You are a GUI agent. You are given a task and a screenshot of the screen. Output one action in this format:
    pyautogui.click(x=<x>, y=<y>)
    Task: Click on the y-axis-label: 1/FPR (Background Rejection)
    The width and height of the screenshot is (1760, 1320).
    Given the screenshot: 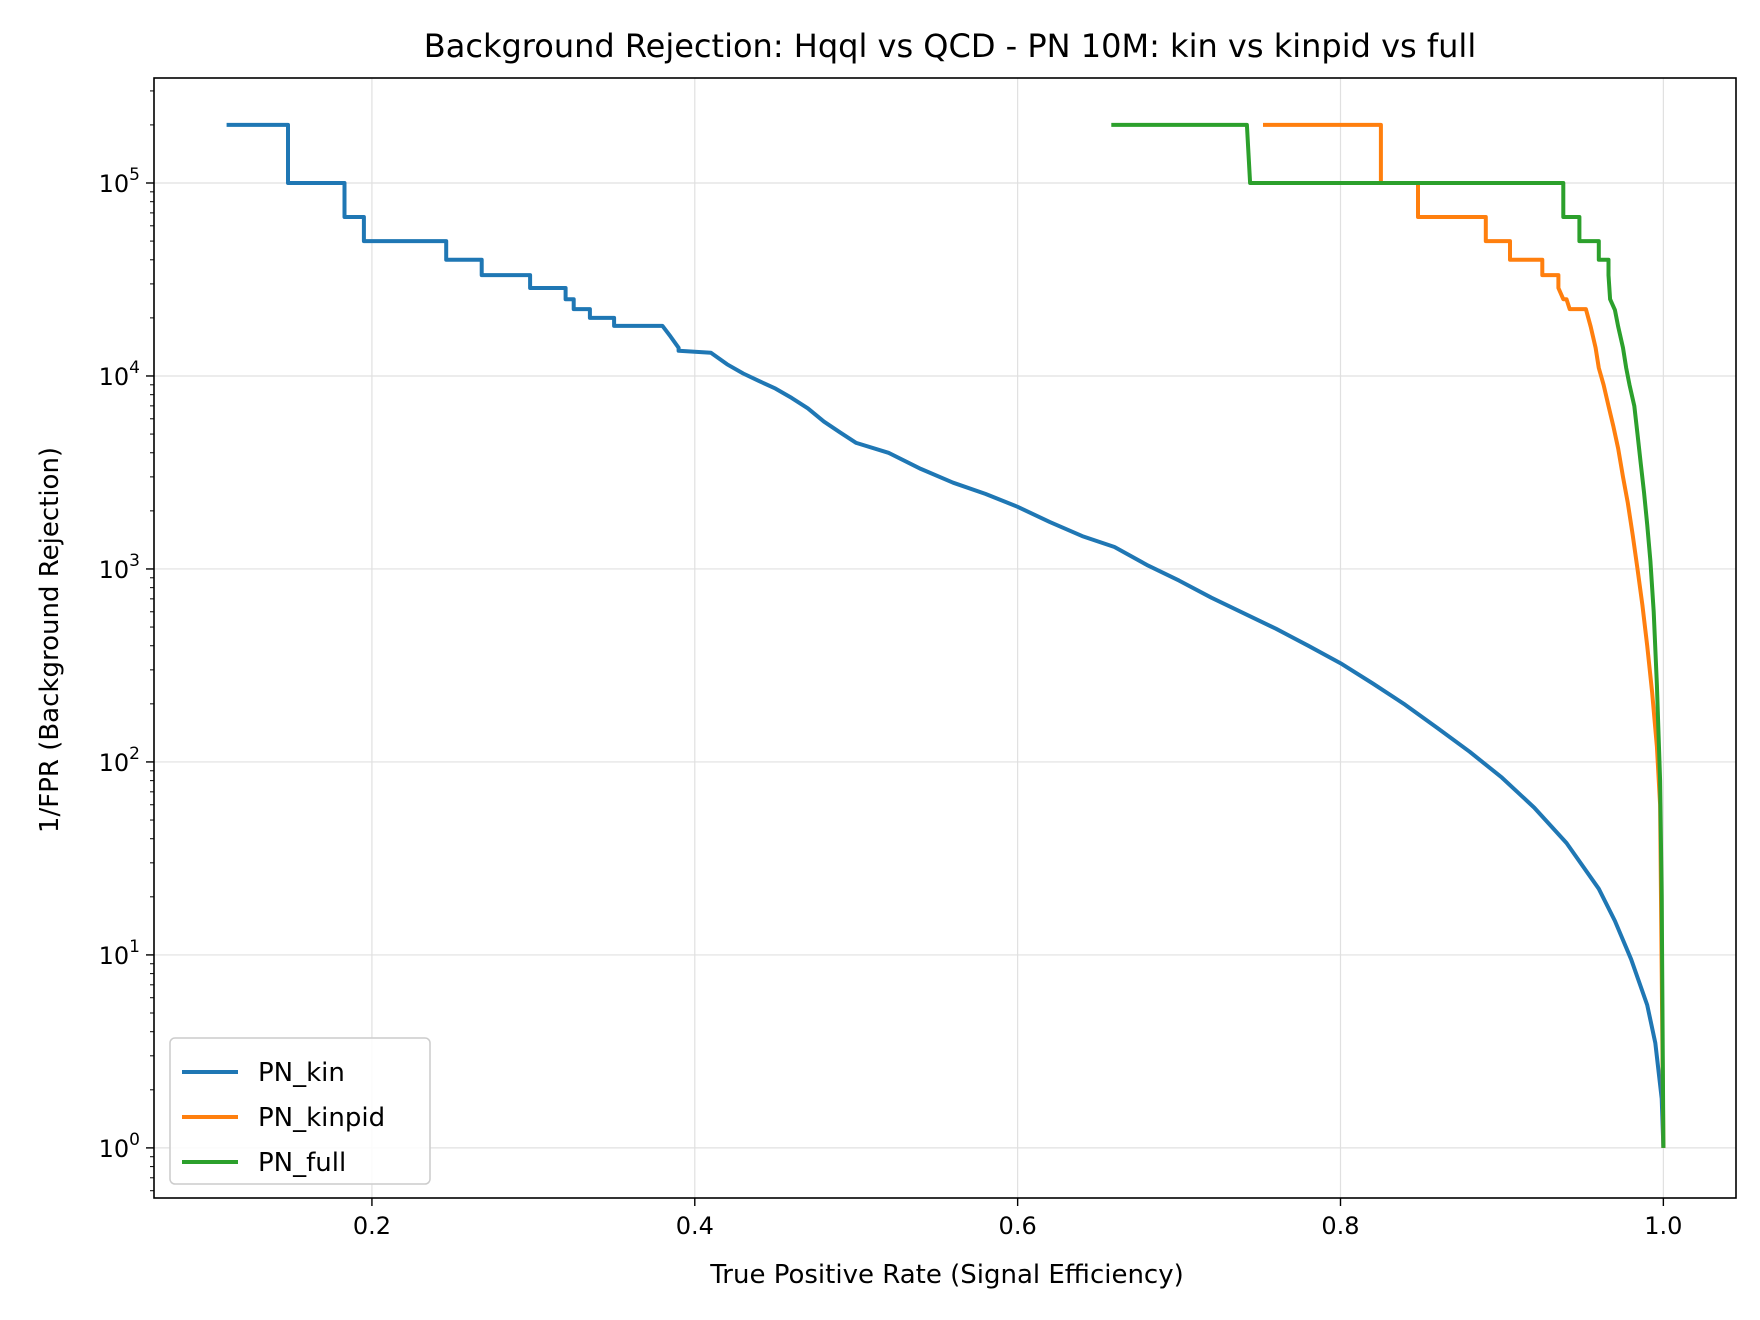 What is the action you would take?
    pyautogui.click(x=50, y=640)
    